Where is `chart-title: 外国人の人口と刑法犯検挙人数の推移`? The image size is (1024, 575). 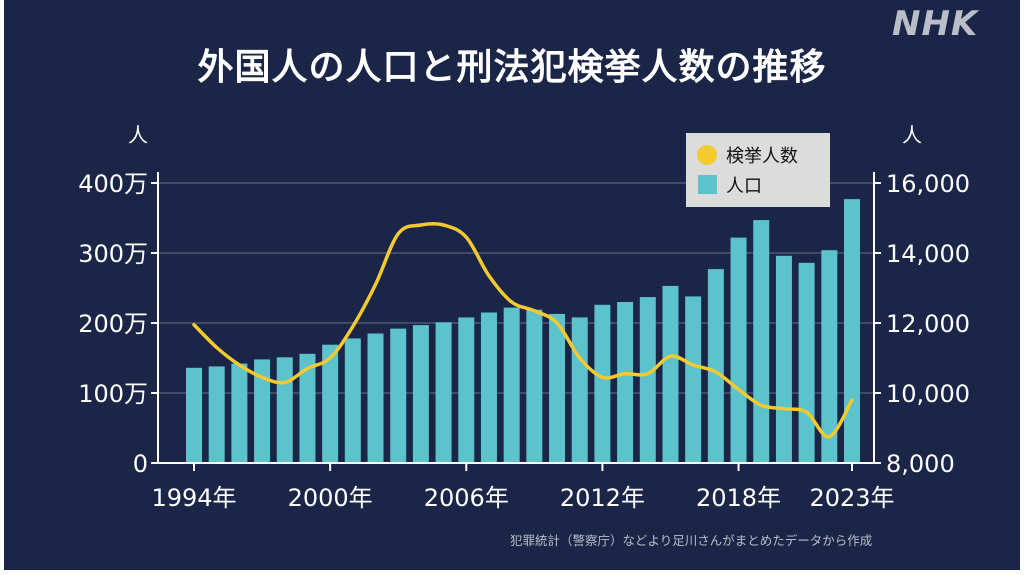 chart-title: 外国人の人口と刑法犯検挙人数の推移 is located at coordinates (512, 67).